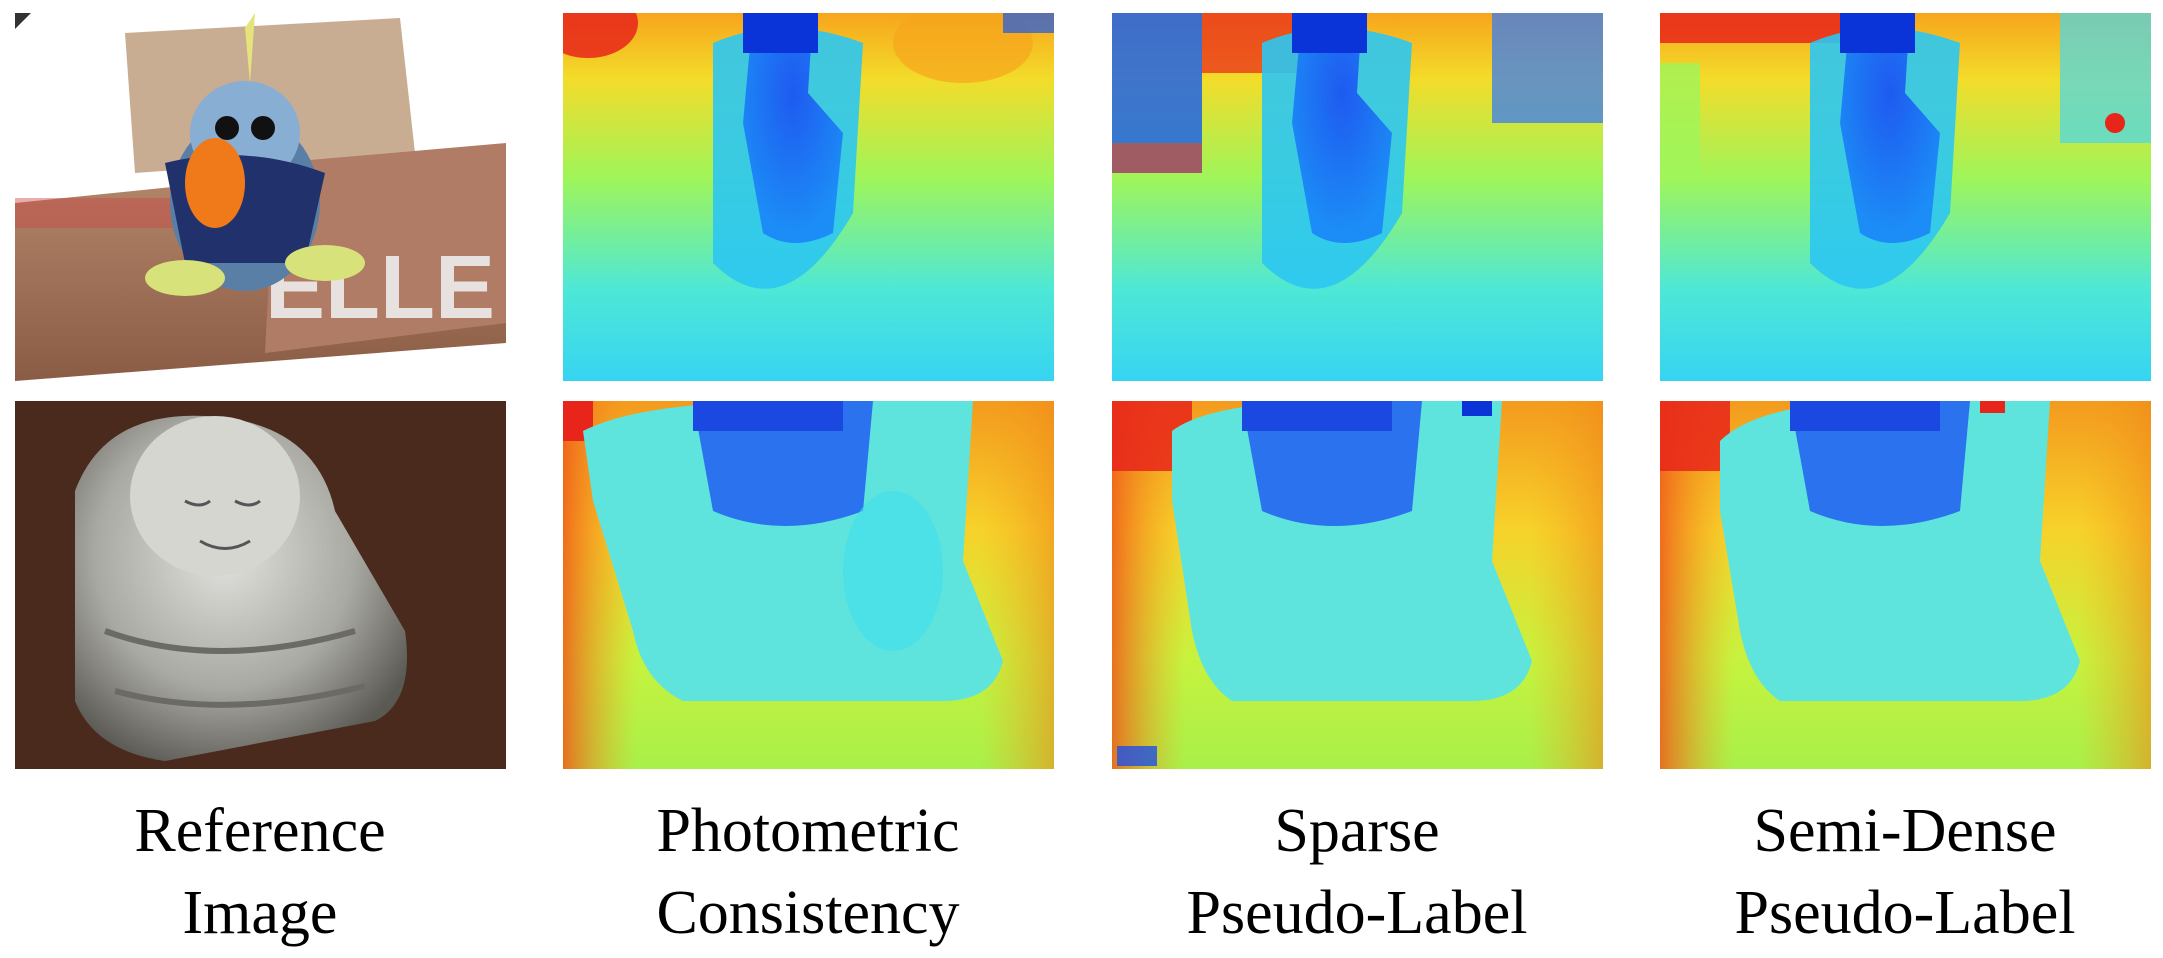 The width and height of the screenshot is (2163, 958). I want to click on label-semi-dense-pseudo-label: Semi-Dense Pseudo-Label, so click(1894, 872).